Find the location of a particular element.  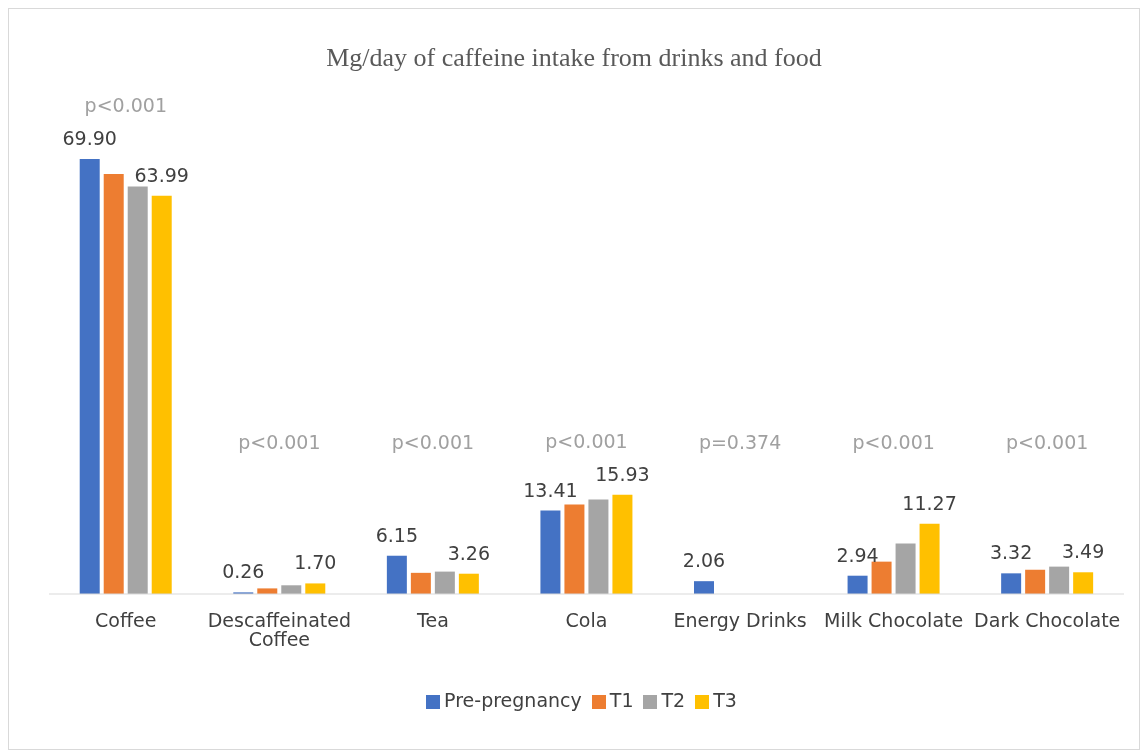

text: p<0.001 is located at coordinates (125, 105).